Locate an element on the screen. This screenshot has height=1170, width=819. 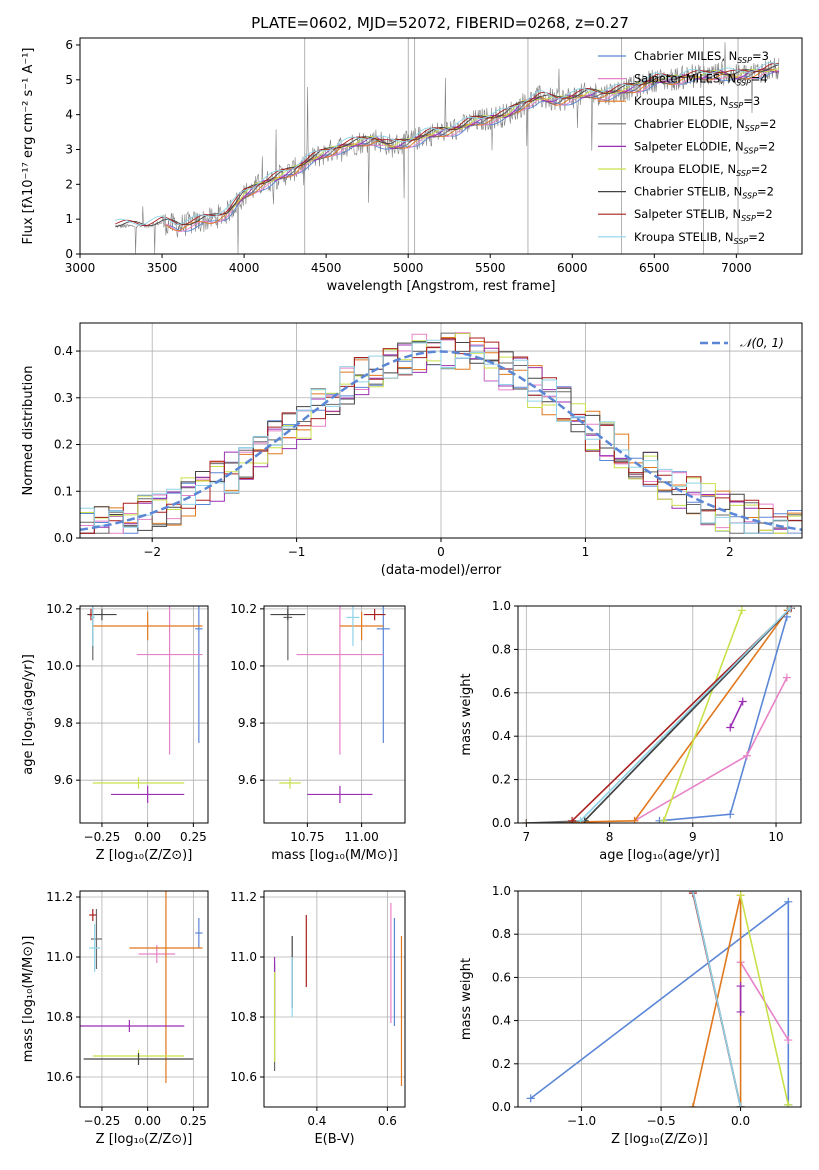
x-axis-label: Z [log₁₀(Z/Z⊙)] is located at coordinates (144, 855).